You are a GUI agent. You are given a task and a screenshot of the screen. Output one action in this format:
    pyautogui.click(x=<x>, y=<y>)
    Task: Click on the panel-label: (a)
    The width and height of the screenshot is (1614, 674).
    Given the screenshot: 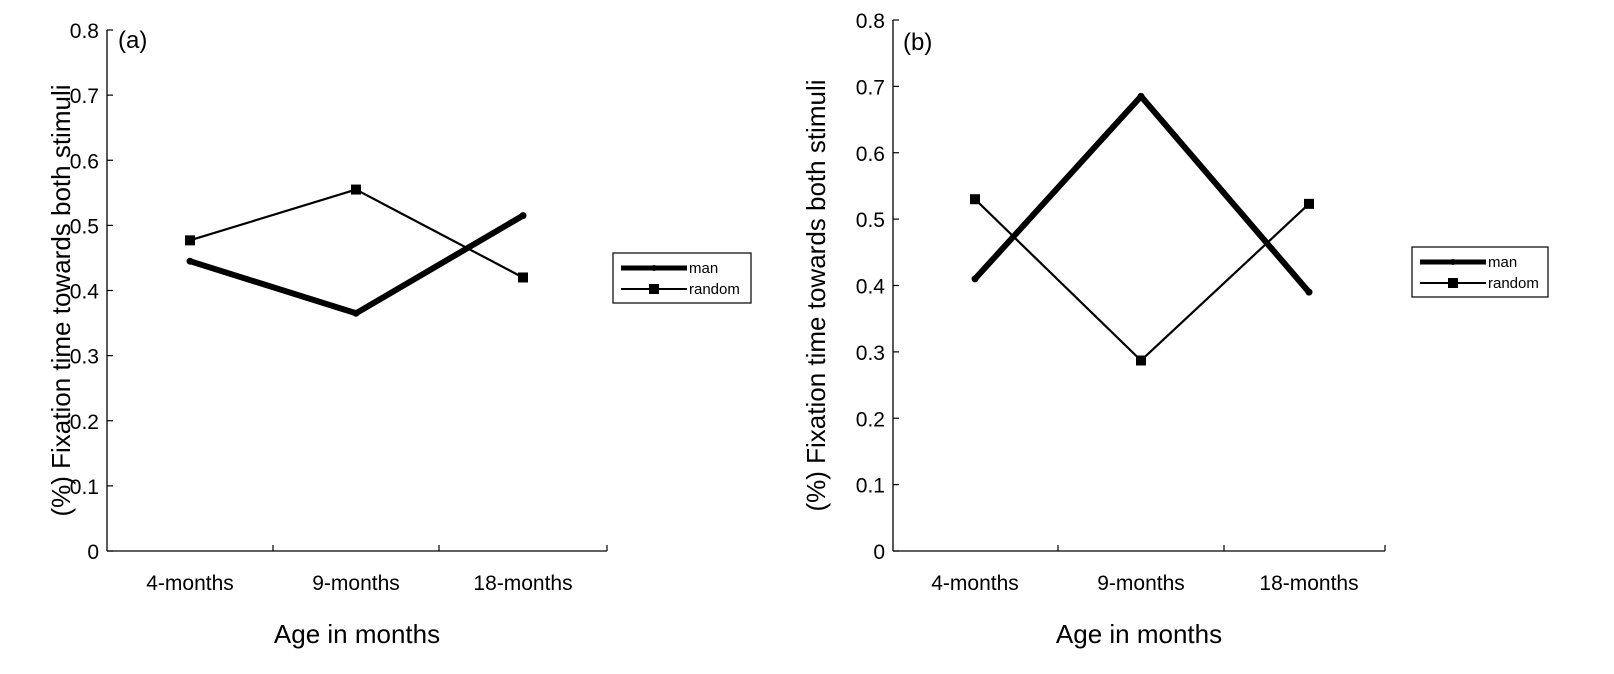 What is the action you would take?
    pyautogui.click(x=132, y=40)
    